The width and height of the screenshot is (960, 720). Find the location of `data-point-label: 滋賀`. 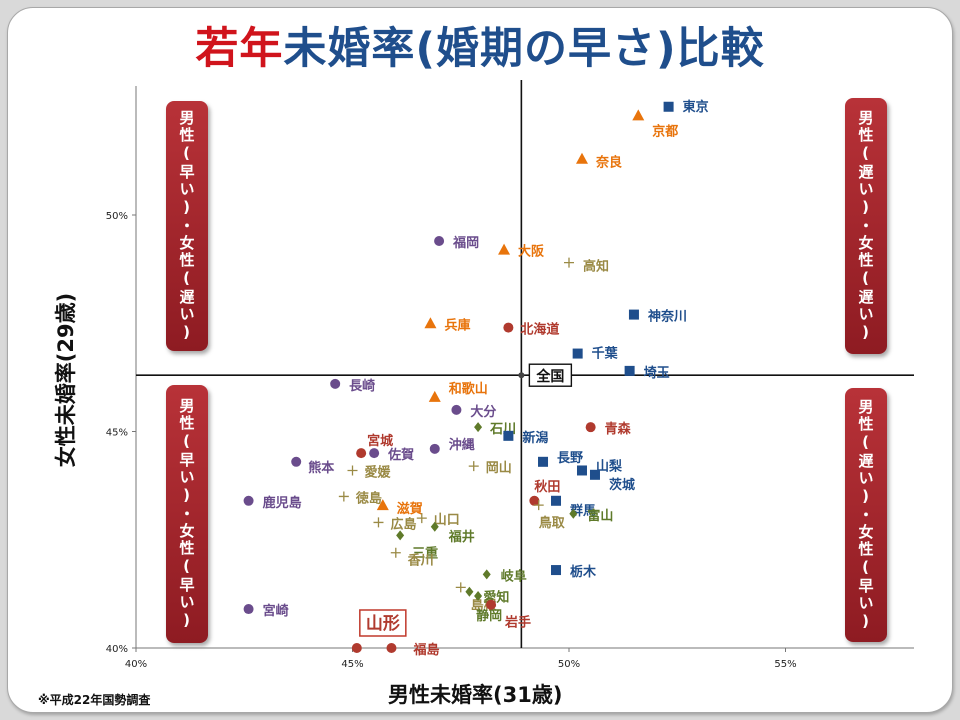

data-point-label: 滋賀 is located at coordinates (410, 509).